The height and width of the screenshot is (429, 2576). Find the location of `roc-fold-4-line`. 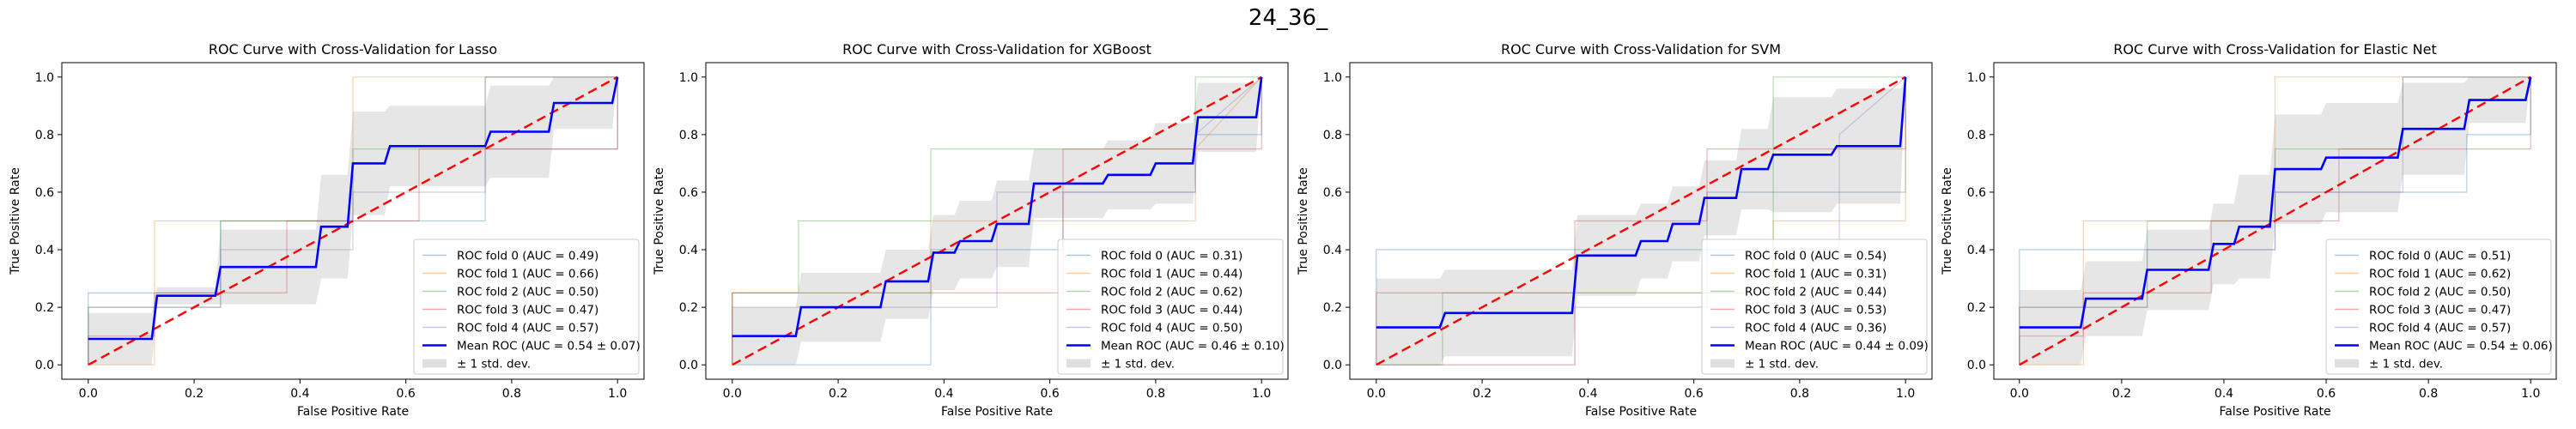

roc-fold-4-line is located at coordinates (353, 221).